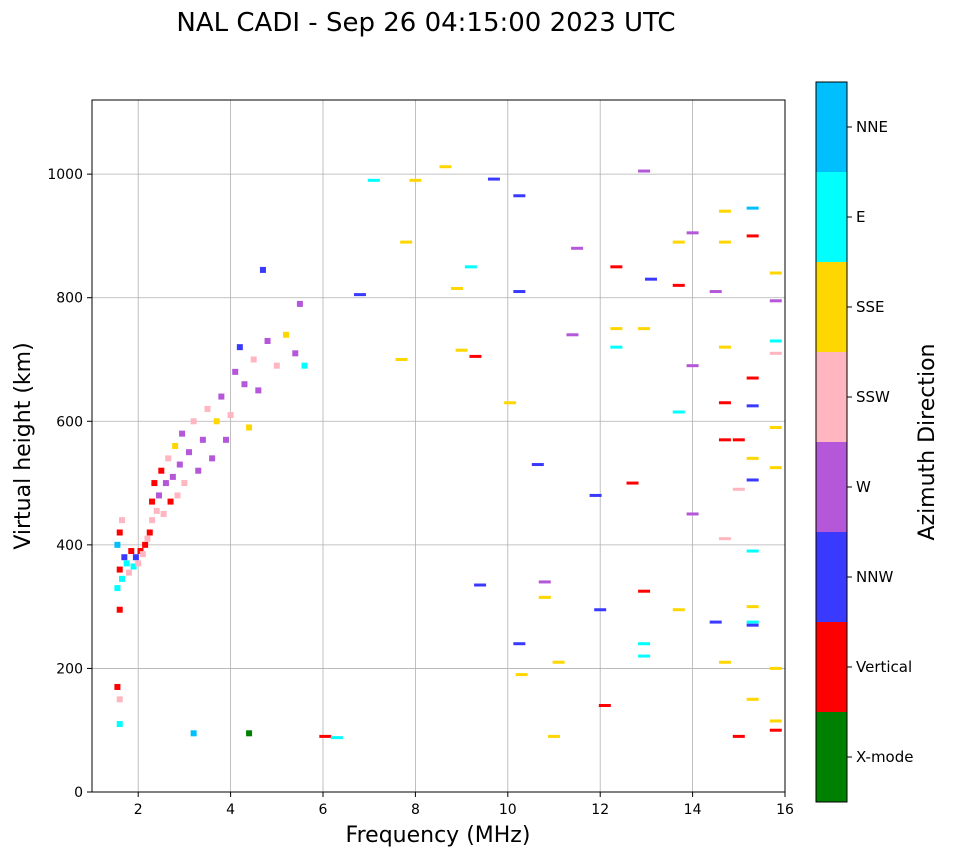  I want to click on x-tick-label: 4, so click(230, 810).